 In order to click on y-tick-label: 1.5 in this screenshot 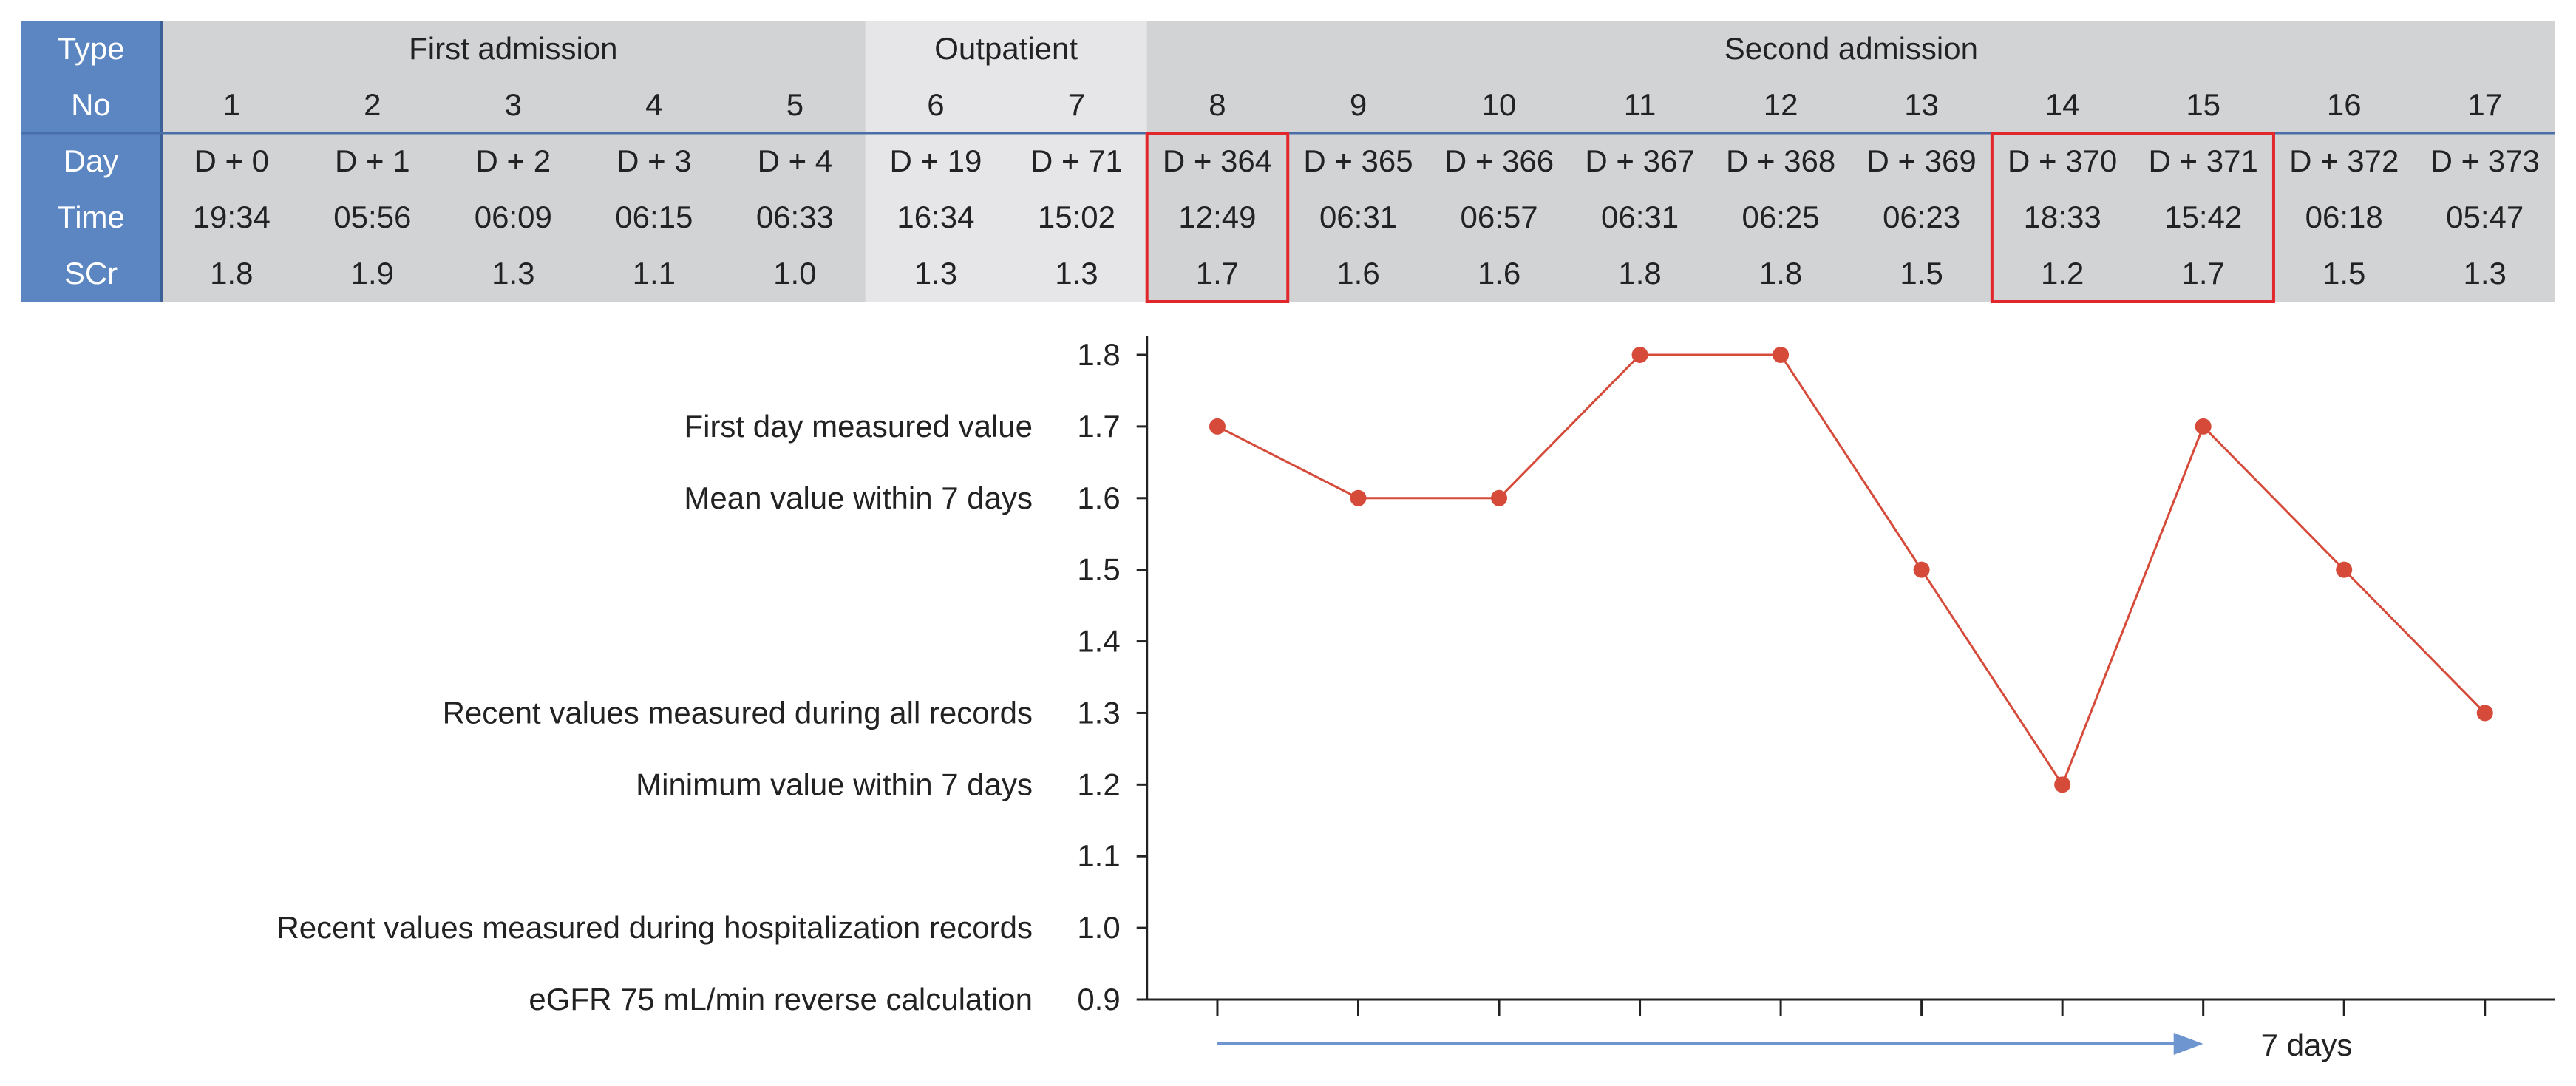, I will do `click(1098, 569)`.